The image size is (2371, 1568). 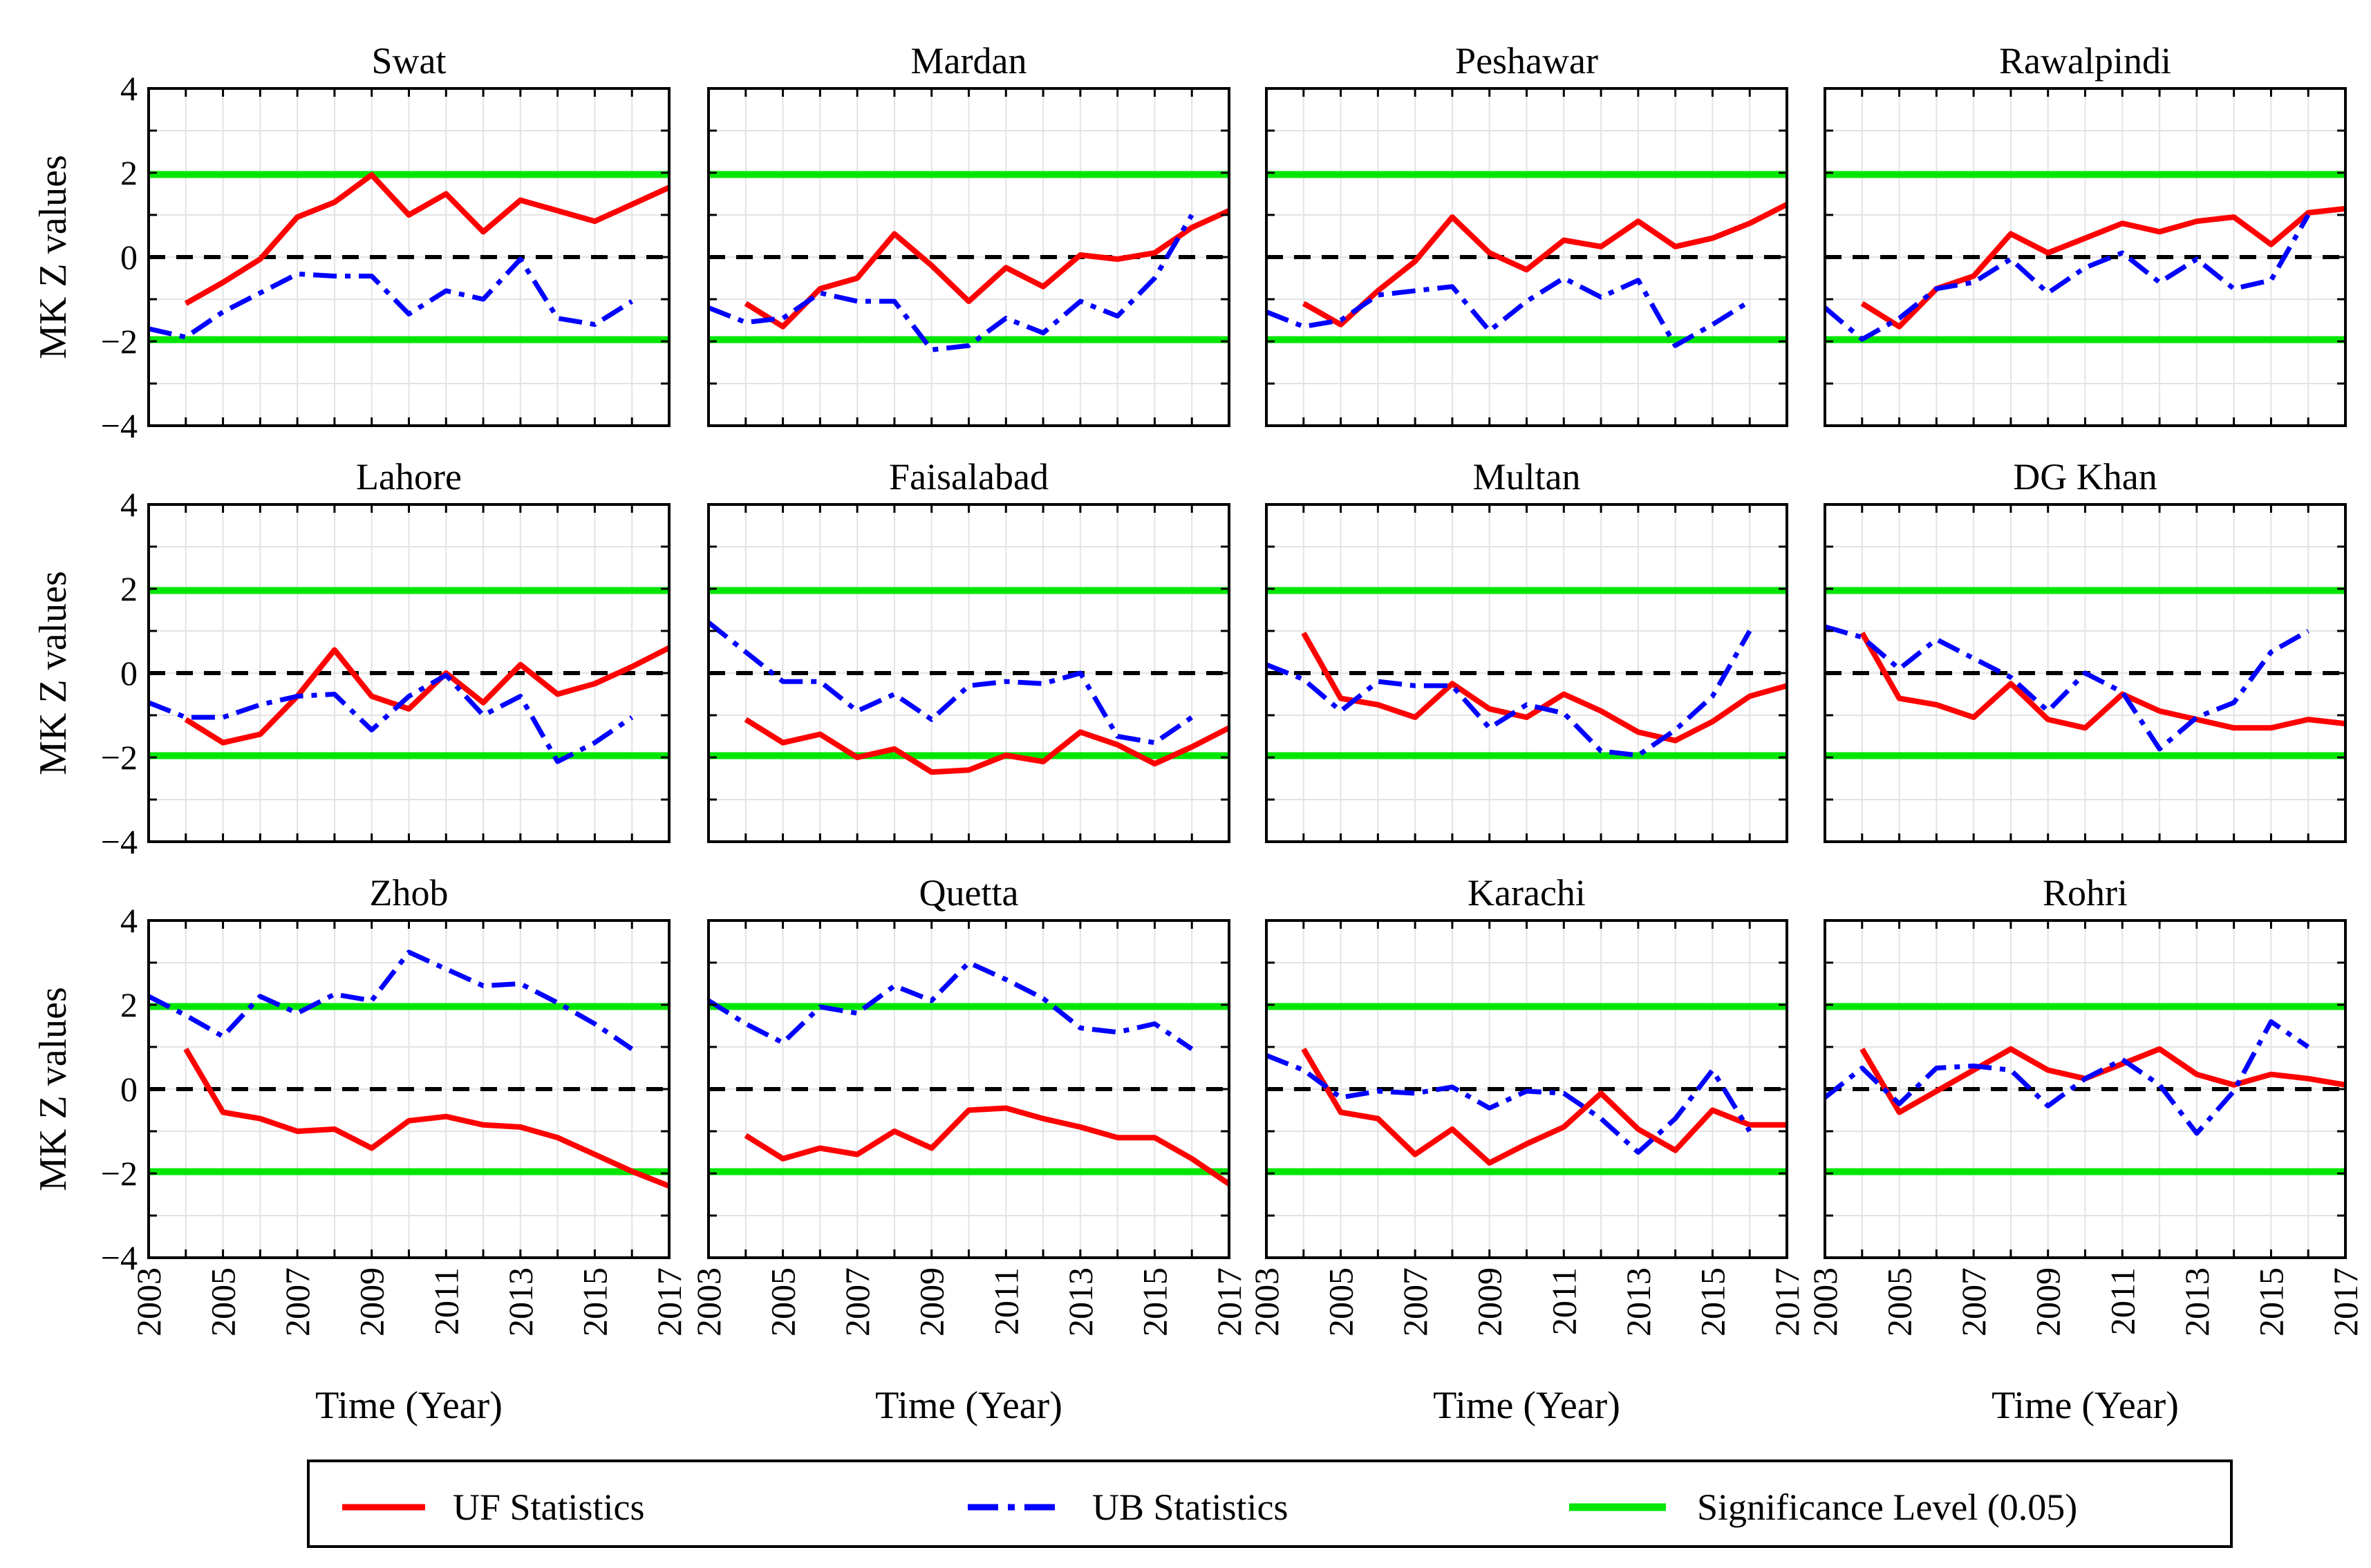 What do you see at coordinates (1527, 61) in the screenshot?
I see `panel-title: Peshawar` at bounding box center [1527, 61].